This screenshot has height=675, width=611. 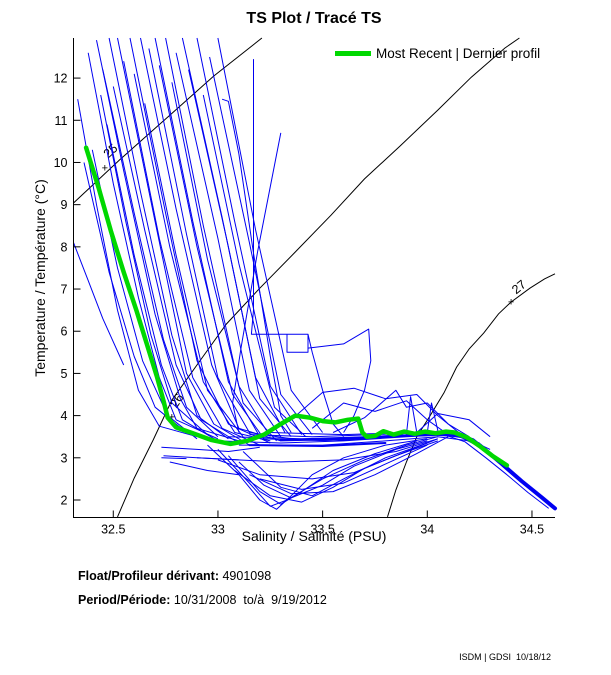 I want to click on footer-credit: ISDM | GDSI 10/18/12, so click(x=505, y=657).